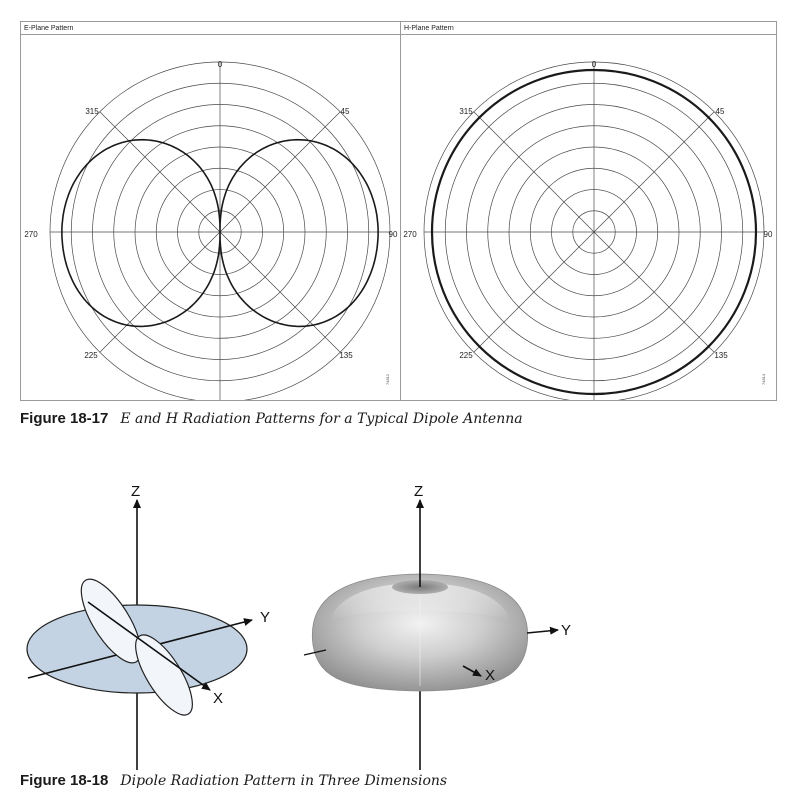 This screenshot has width=797, height=809. I want to click on h-plane-title: H-Plane Pattern, so click(588, 28).